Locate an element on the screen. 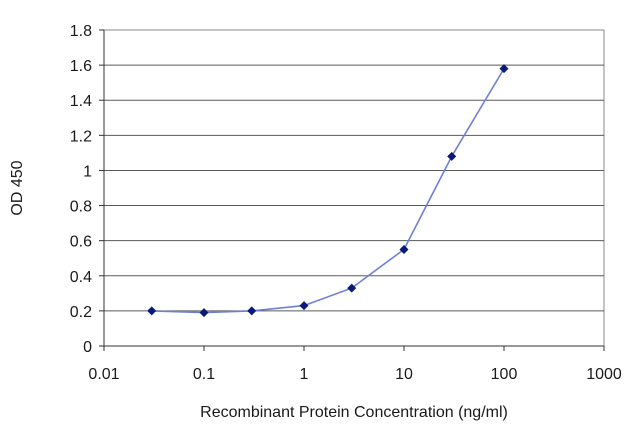  y-tick-label: 1.6 is located at coordinates (81, 66).